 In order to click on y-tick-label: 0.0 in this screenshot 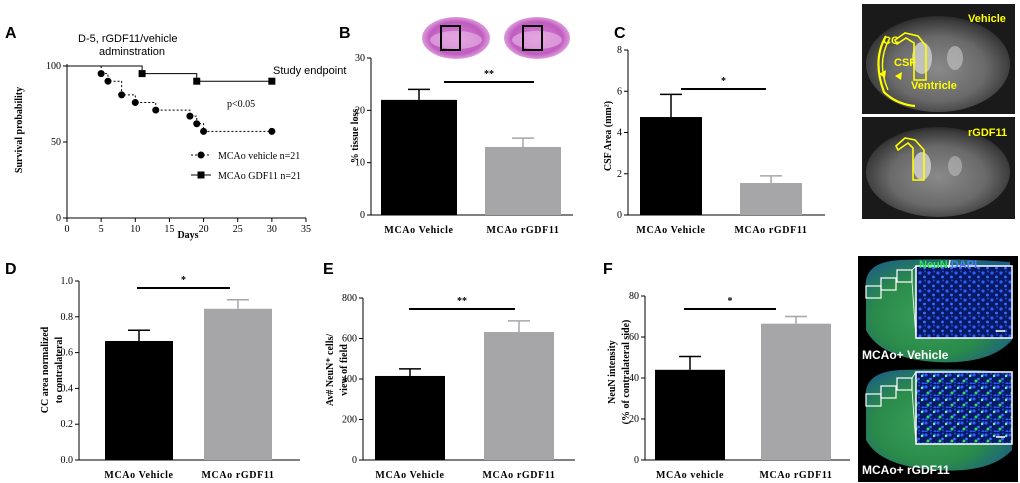, I will do `click(67, 460)`.